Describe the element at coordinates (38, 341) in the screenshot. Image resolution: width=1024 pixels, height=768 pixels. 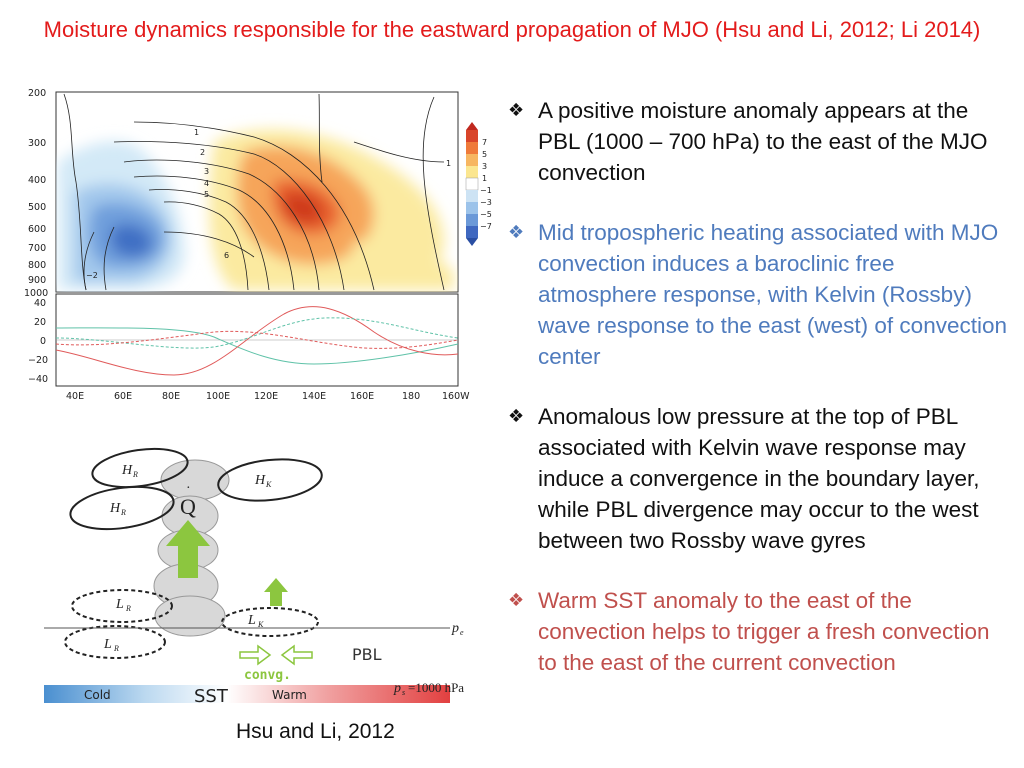
I see `bottom-panel-y-axis: 40 20 0 −20 −40` at that location.